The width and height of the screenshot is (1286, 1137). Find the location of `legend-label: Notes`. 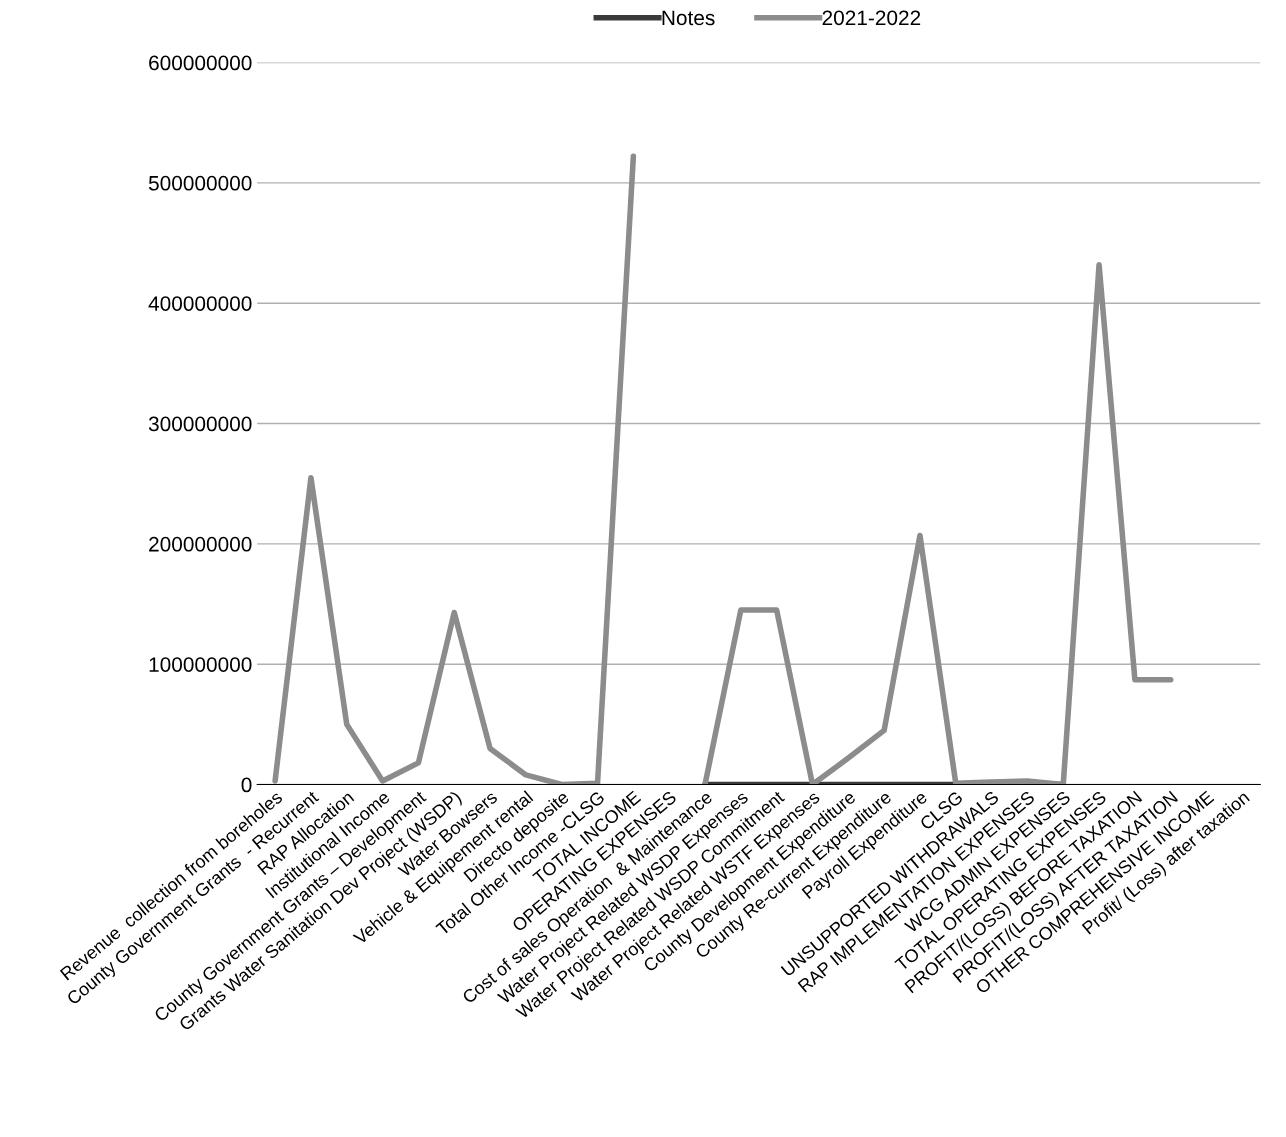

legend-label: Notes is located at coordinates (688, 18).